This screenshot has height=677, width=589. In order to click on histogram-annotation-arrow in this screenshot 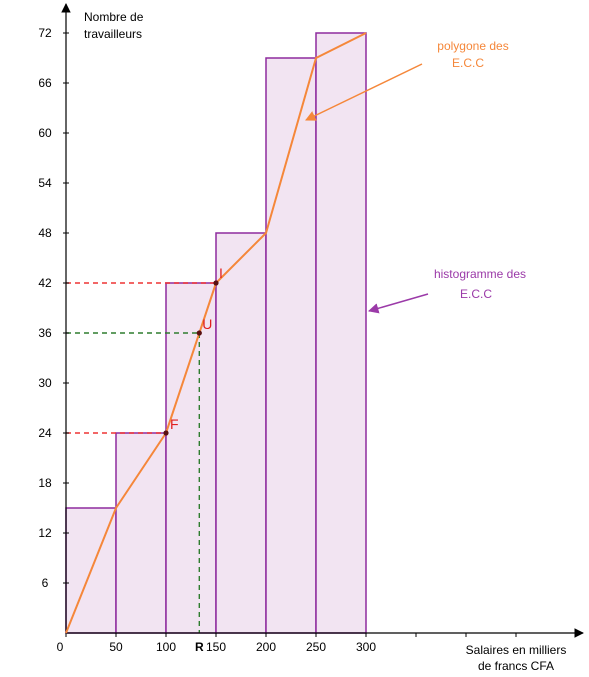, I will do `click(398, 303)`.